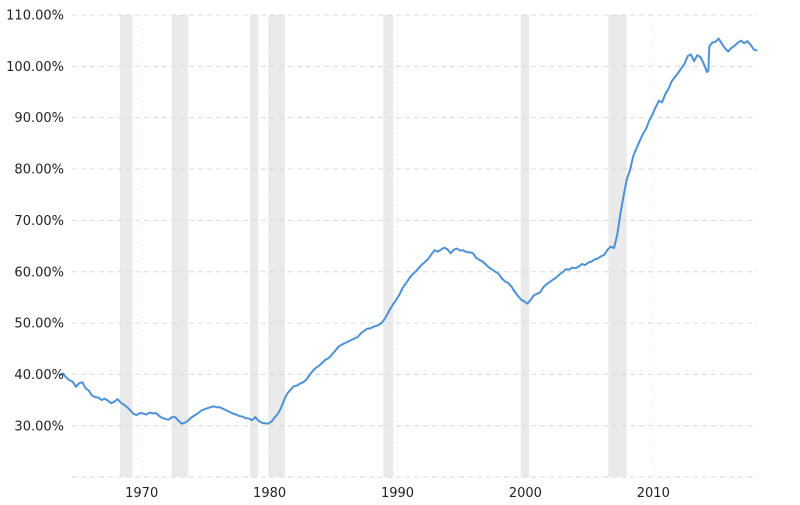 Image resolution: width=800 pixels, height=505 pixels. I want to click on y-axis-label: 100.00%, so click(35, 67).